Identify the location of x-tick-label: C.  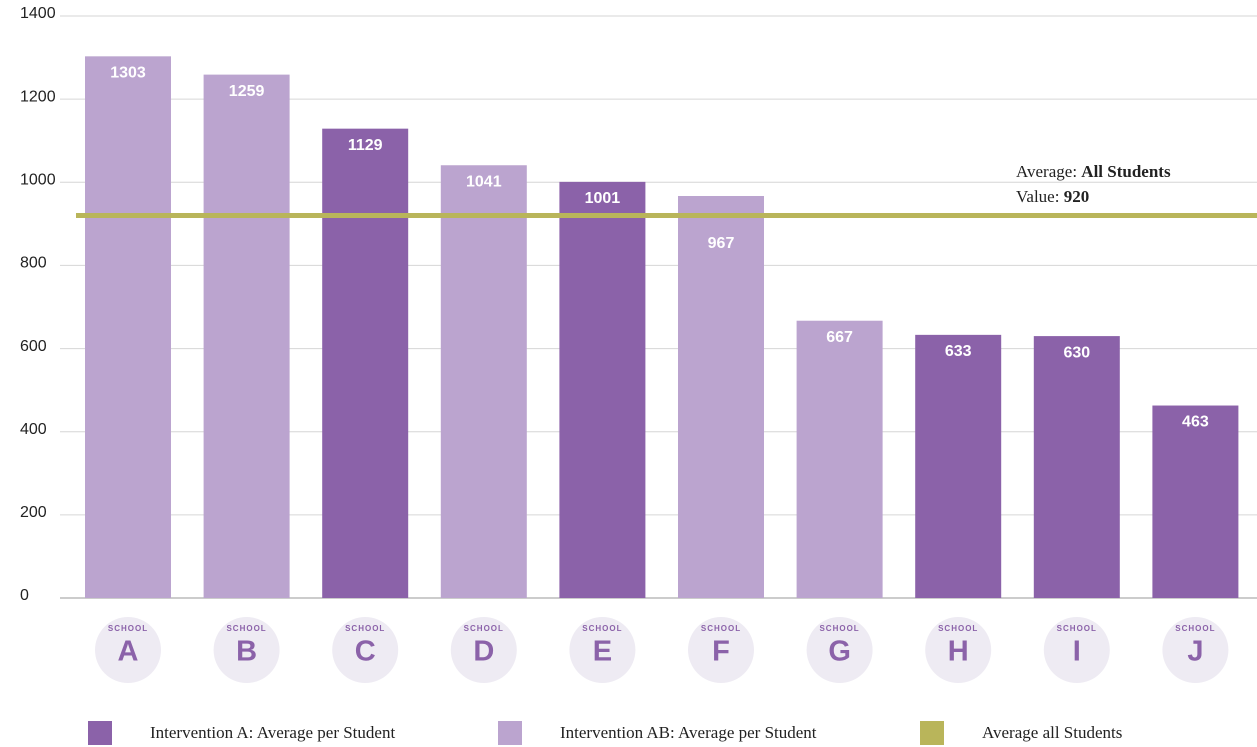
(365, 652).